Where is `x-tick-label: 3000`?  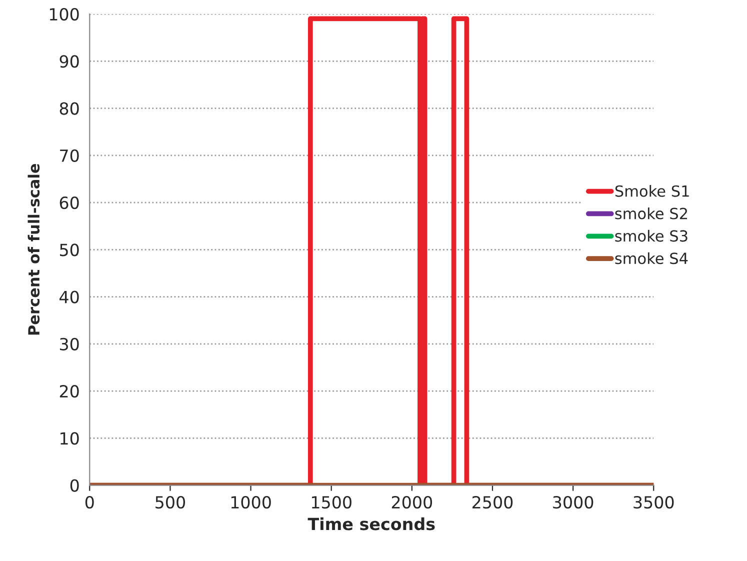
x-tick-label: 3000 is located at coordinates (573, 502).